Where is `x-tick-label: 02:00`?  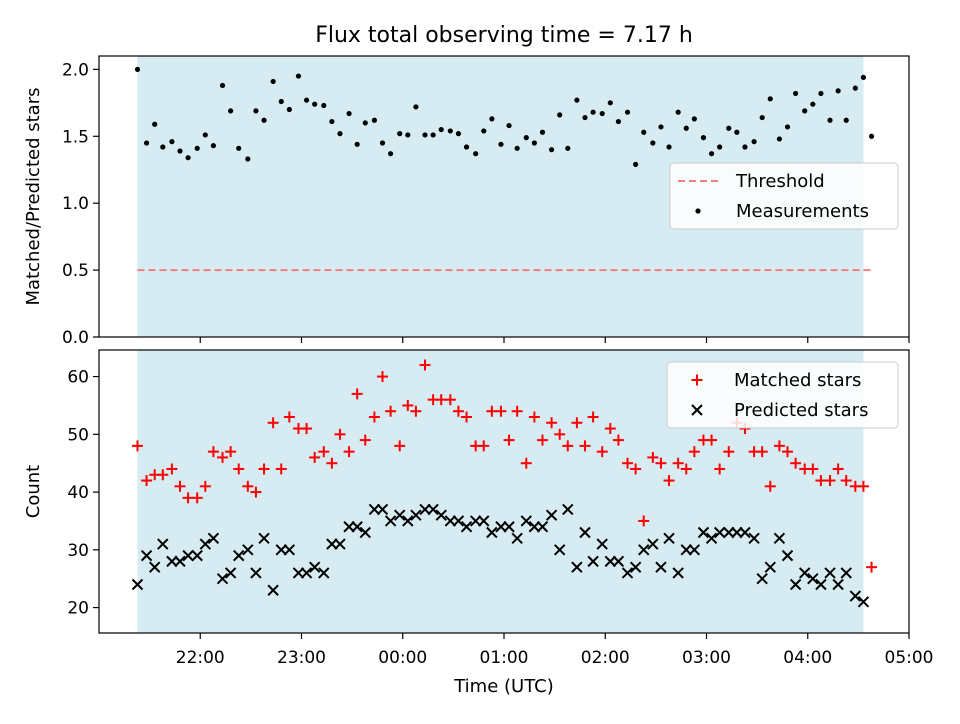 x-tick-label: 02:00 is located at coordinates (605, 658).